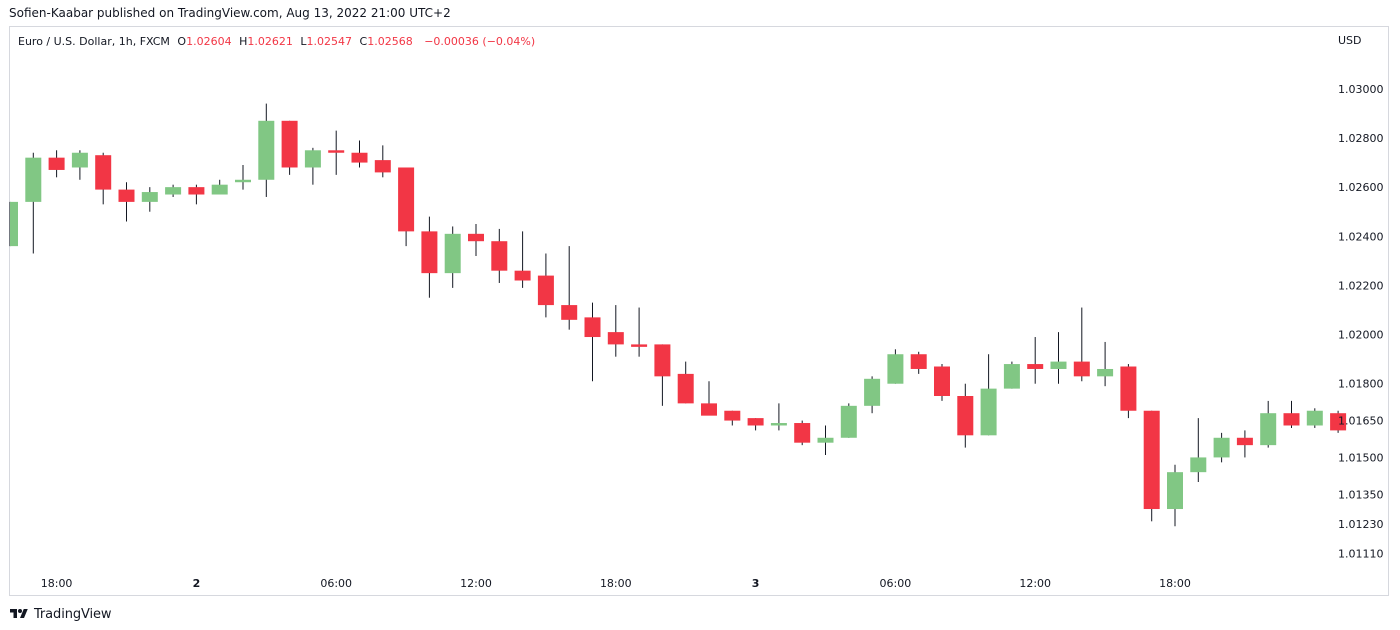  Describe the element at coordinates (1361, 457) in the screenshot. I see `price-tick-label: 1.01500` at that location.